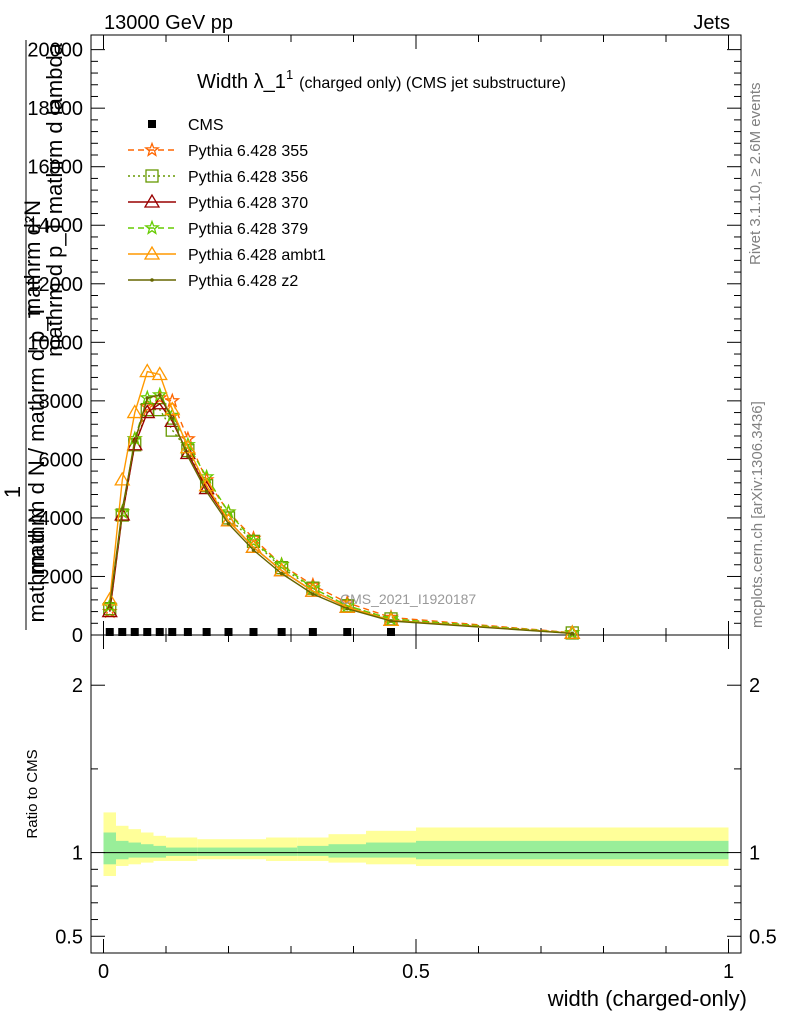 Image resolution: width=786 pixels, height=1024 pixels. Describe the element at coordinates (55, 168) in the screenshot. I see `main-y-tick-label: 16000` at that location.